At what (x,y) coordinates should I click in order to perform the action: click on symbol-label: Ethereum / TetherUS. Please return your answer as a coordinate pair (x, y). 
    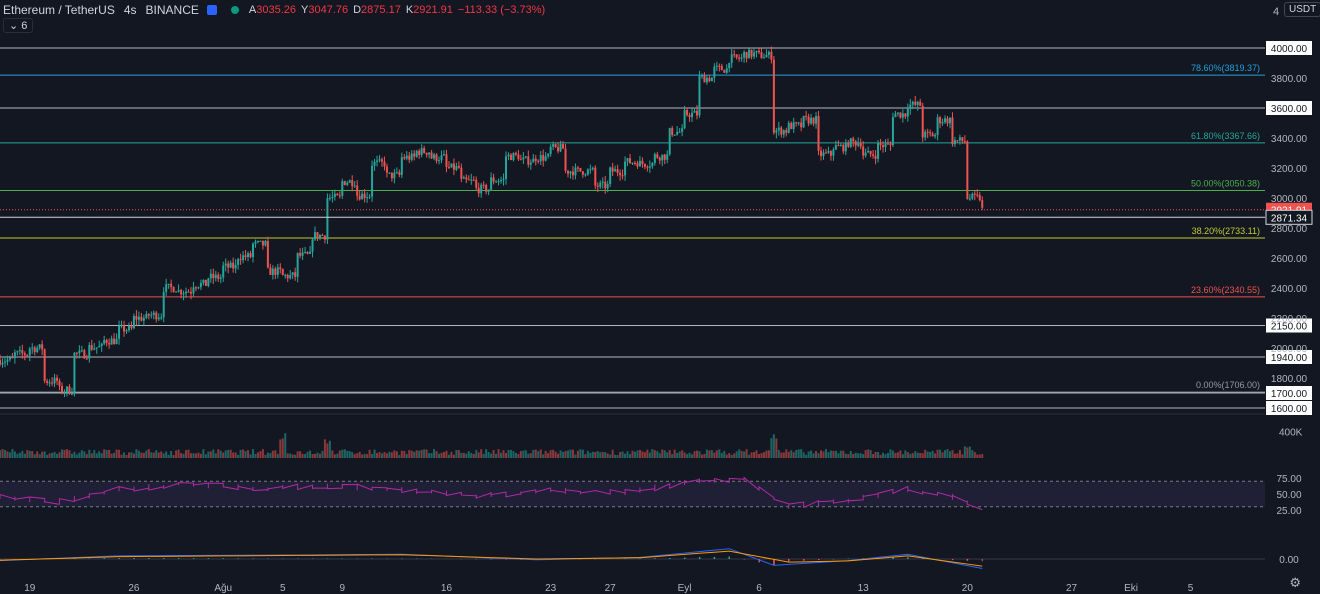
    Looking at the image, I should click on (59, 10).